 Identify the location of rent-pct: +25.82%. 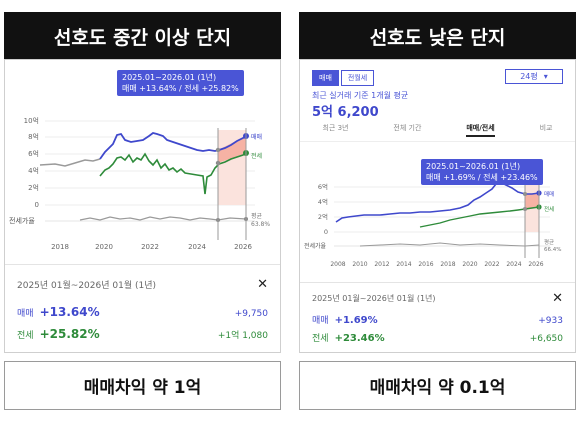
(69, 334).